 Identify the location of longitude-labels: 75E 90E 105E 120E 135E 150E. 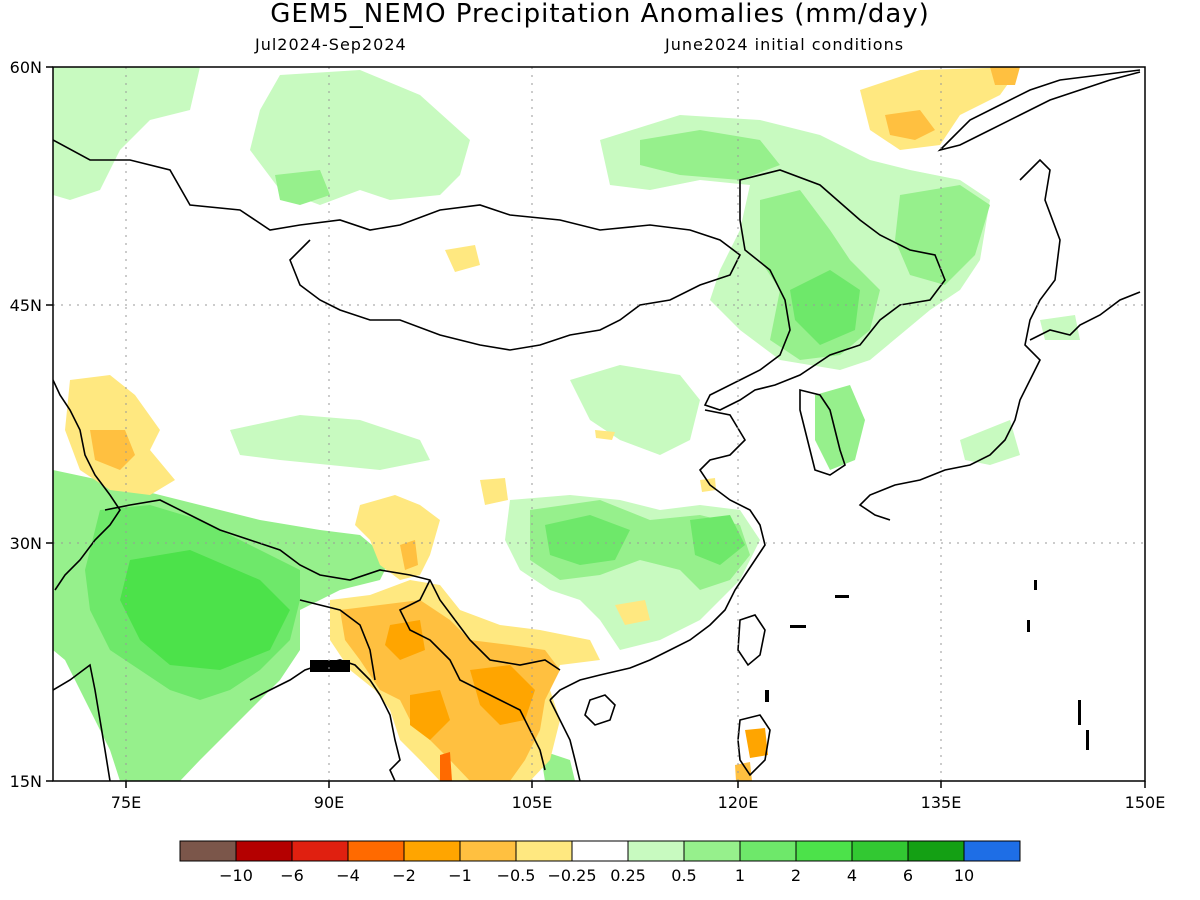
(638, 802).